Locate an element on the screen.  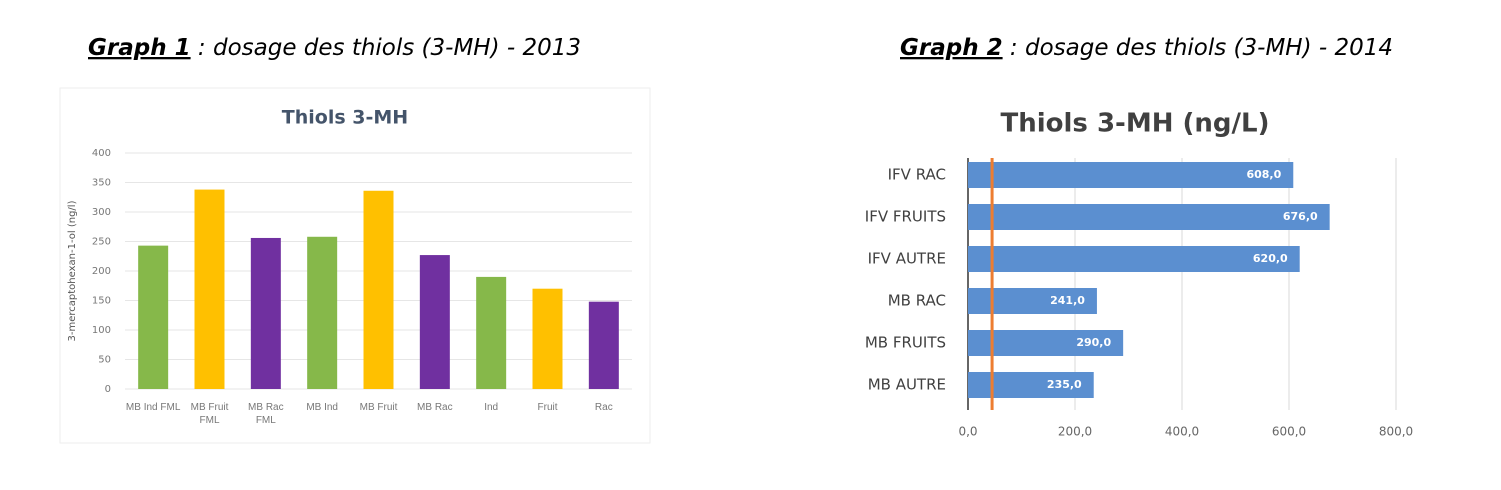
y-tick-label: 250 is located at coordinates (101, 242).